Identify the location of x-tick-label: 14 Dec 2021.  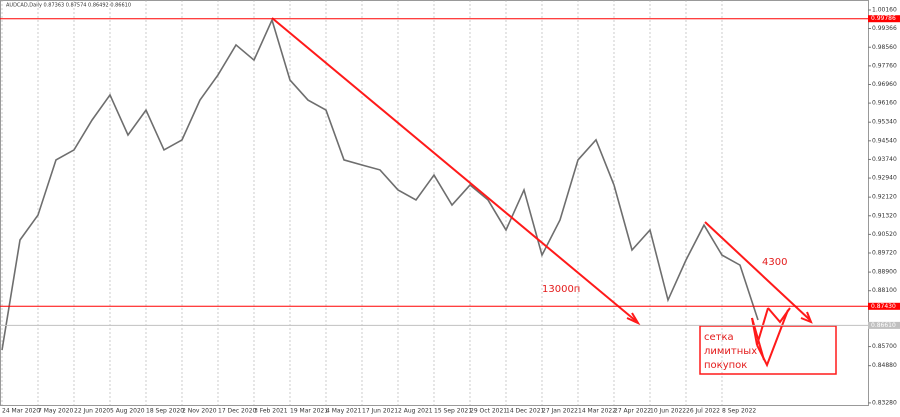
(525, 411).